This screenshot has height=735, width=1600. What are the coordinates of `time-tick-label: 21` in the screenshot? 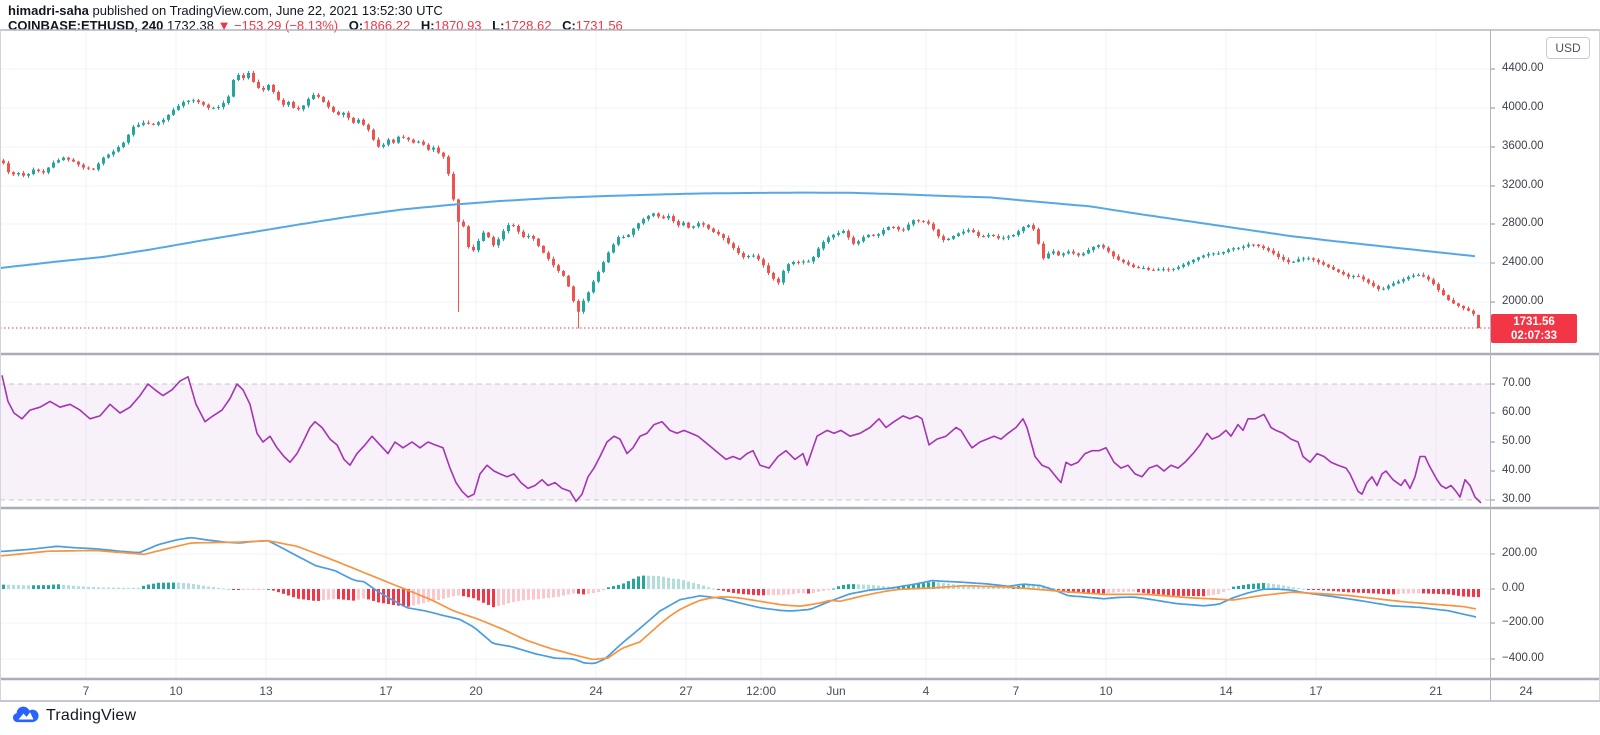 It's located at (1436, 691).